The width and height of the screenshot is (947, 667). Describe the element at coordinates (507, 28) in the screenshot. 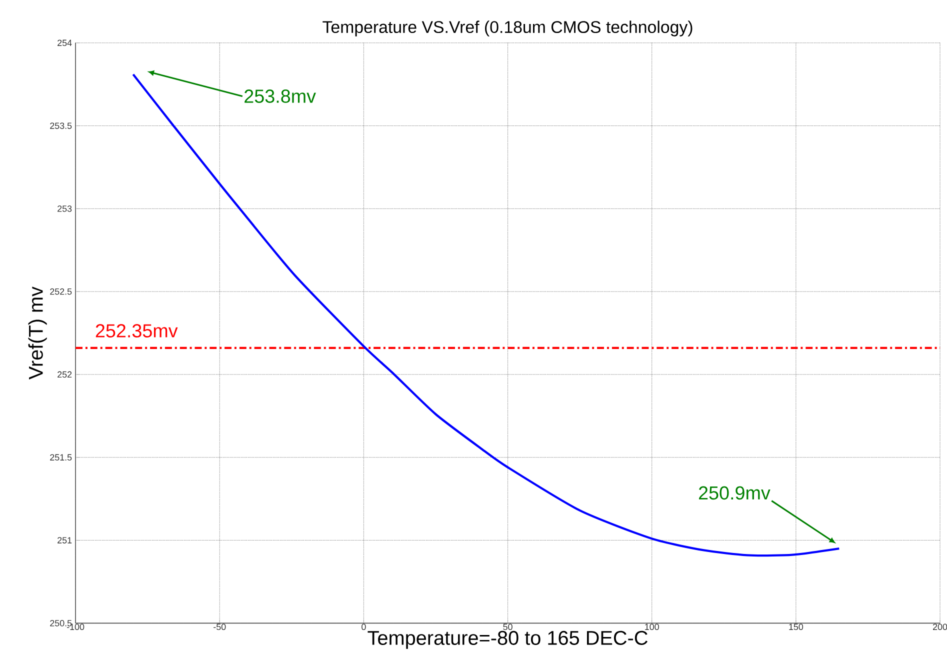

I see `chart-title: Temperature VS.Vref (0.18um CMOS technology)` at that location.